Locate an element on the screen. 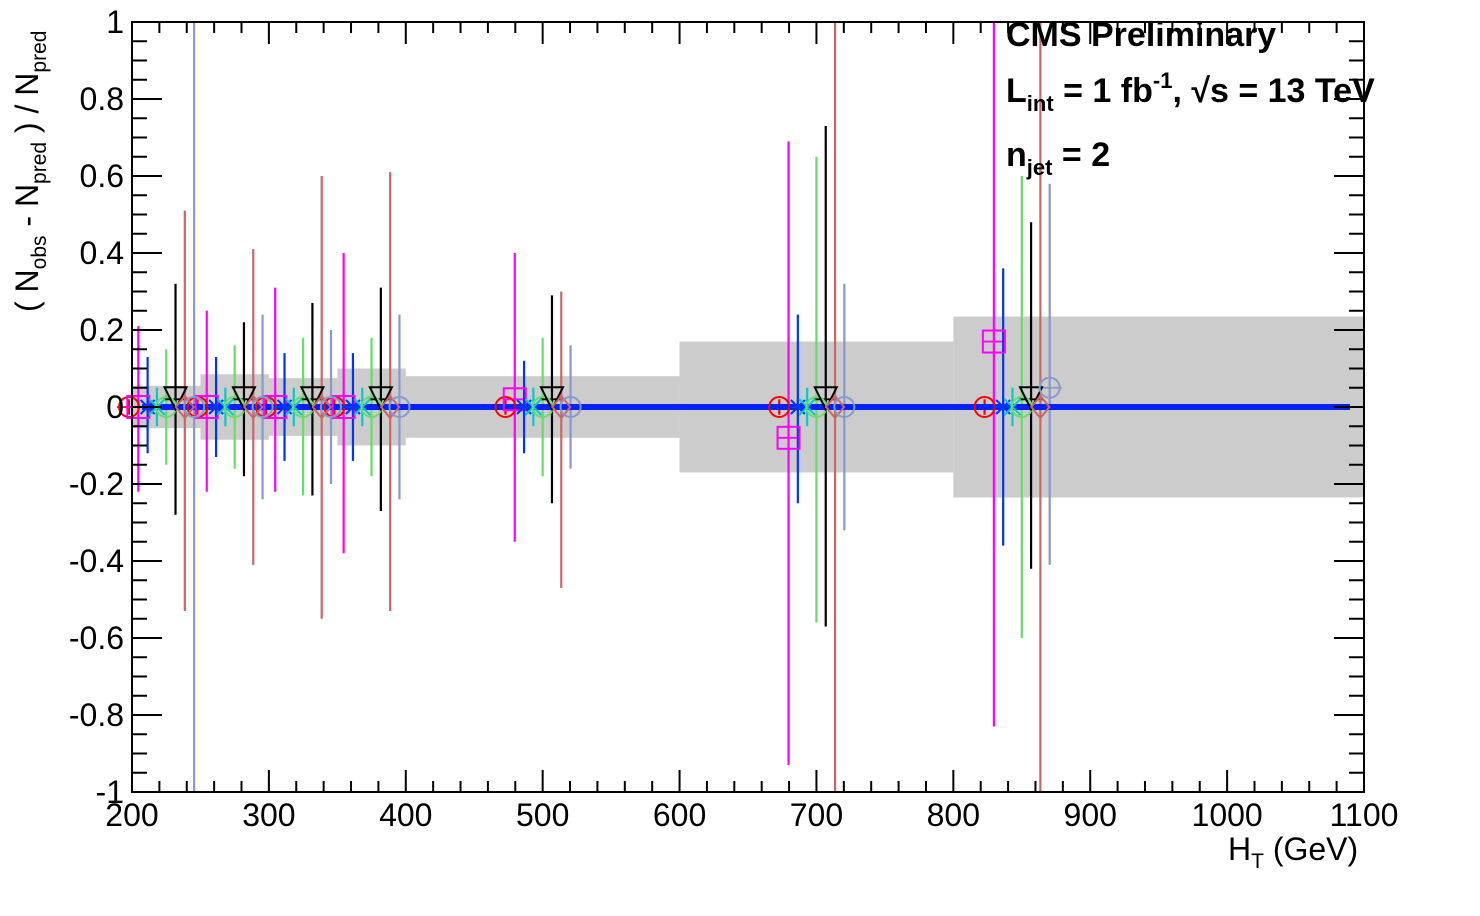 This screenshot has height=916, width=1480. annotation-int: int is located at coordinates (1041, 103).